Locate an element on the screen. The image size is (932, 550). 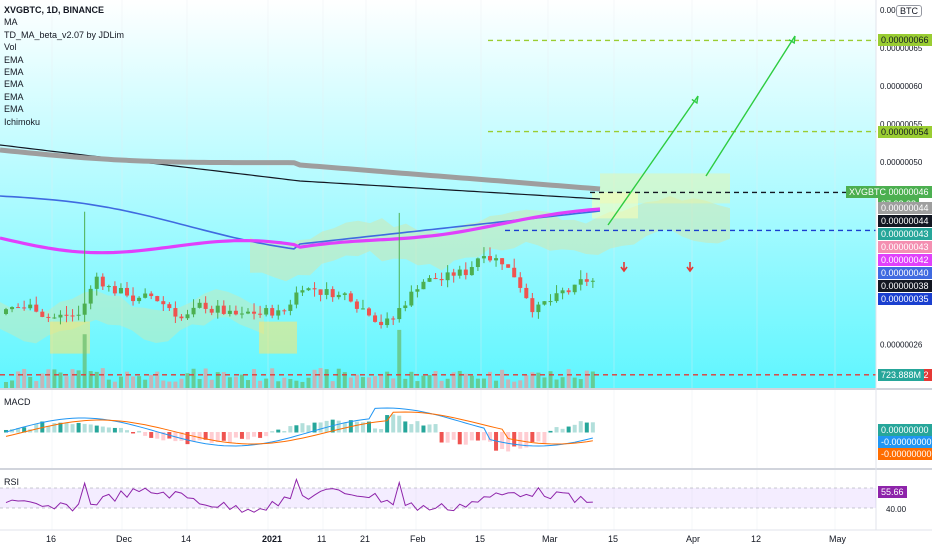
legend-item-ema-2: EMA is located at coordinates (14, 72).